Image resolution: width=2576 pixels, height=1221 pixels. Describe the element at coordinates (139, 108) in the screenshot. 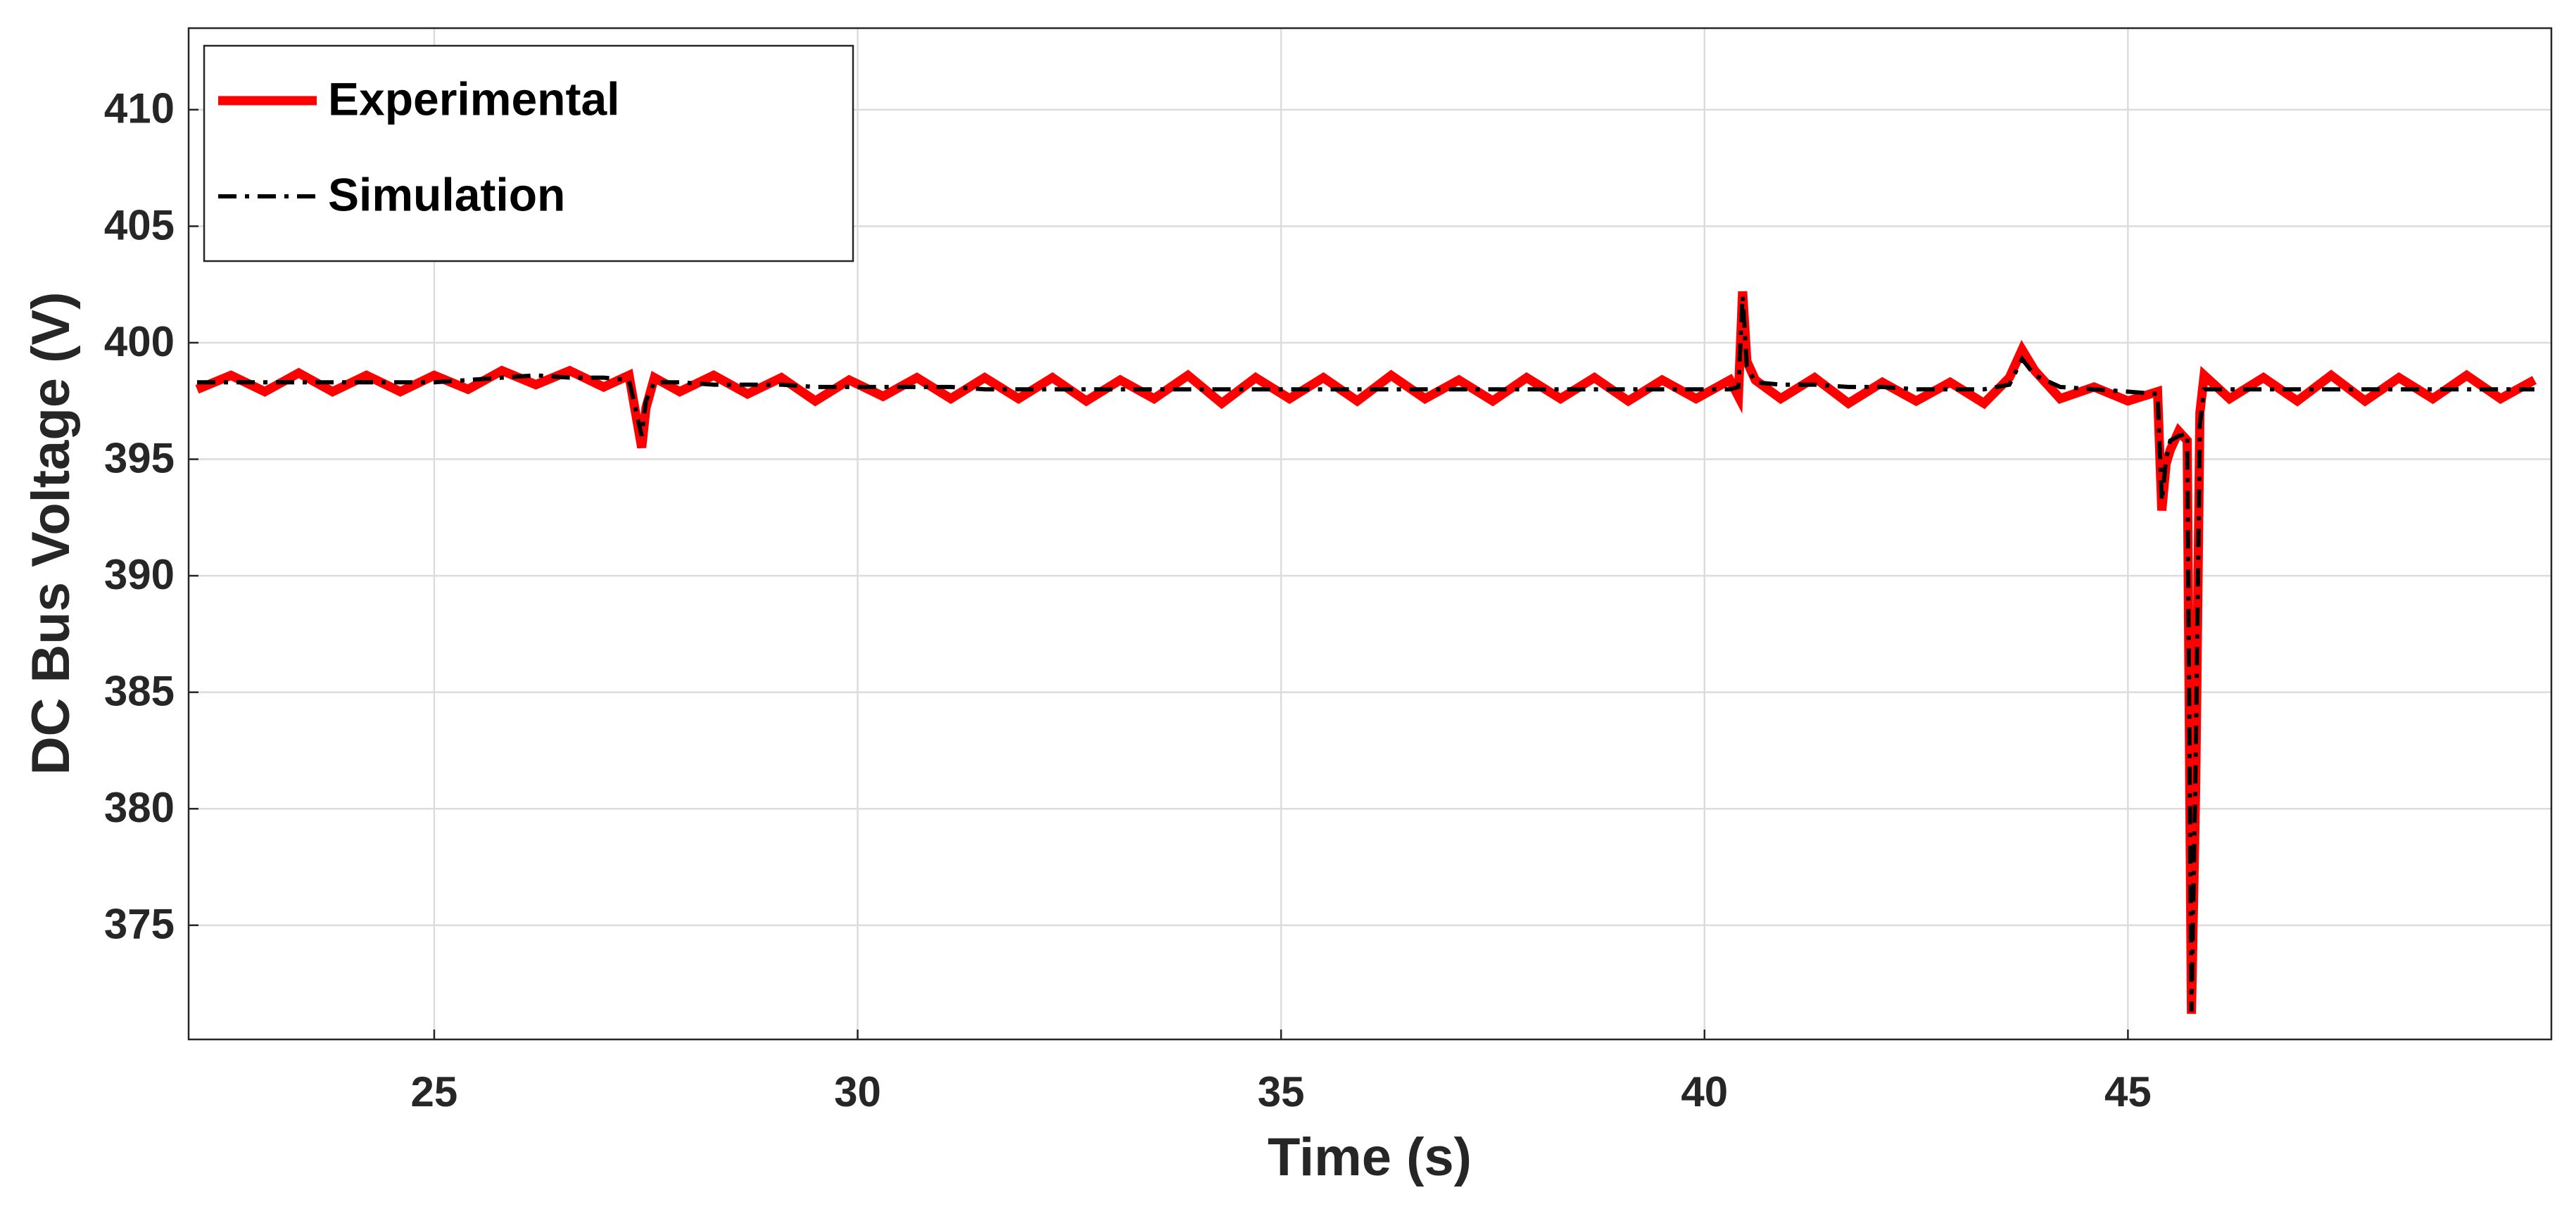

I see `y-tick-label: 410` at that location.